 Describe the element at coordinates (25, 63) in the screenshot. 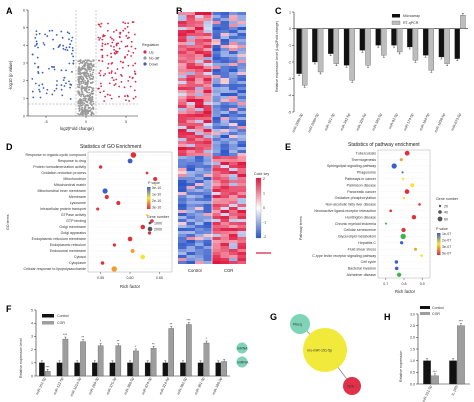

I see `panel-a-y-ticks: 0 1 2 3 4 5 6` at that location.